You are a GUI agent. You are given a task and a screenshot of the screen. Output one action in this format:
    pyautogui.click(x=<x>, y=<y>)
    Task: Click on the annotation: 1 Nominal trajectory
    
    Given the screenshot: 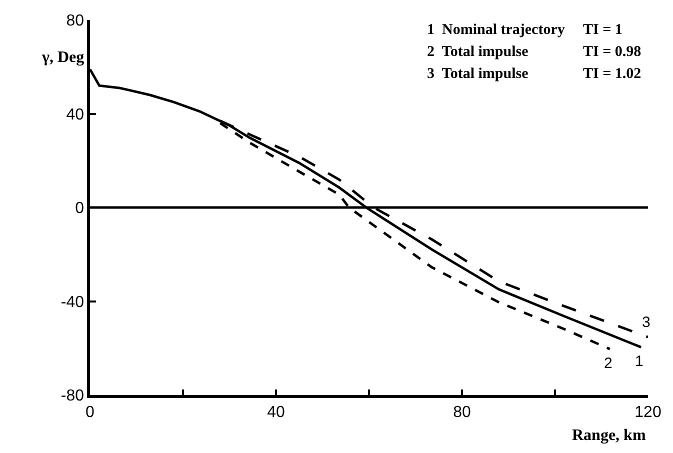 What is the action you would take?
    pyautogui.click(x=496, y=30)
    